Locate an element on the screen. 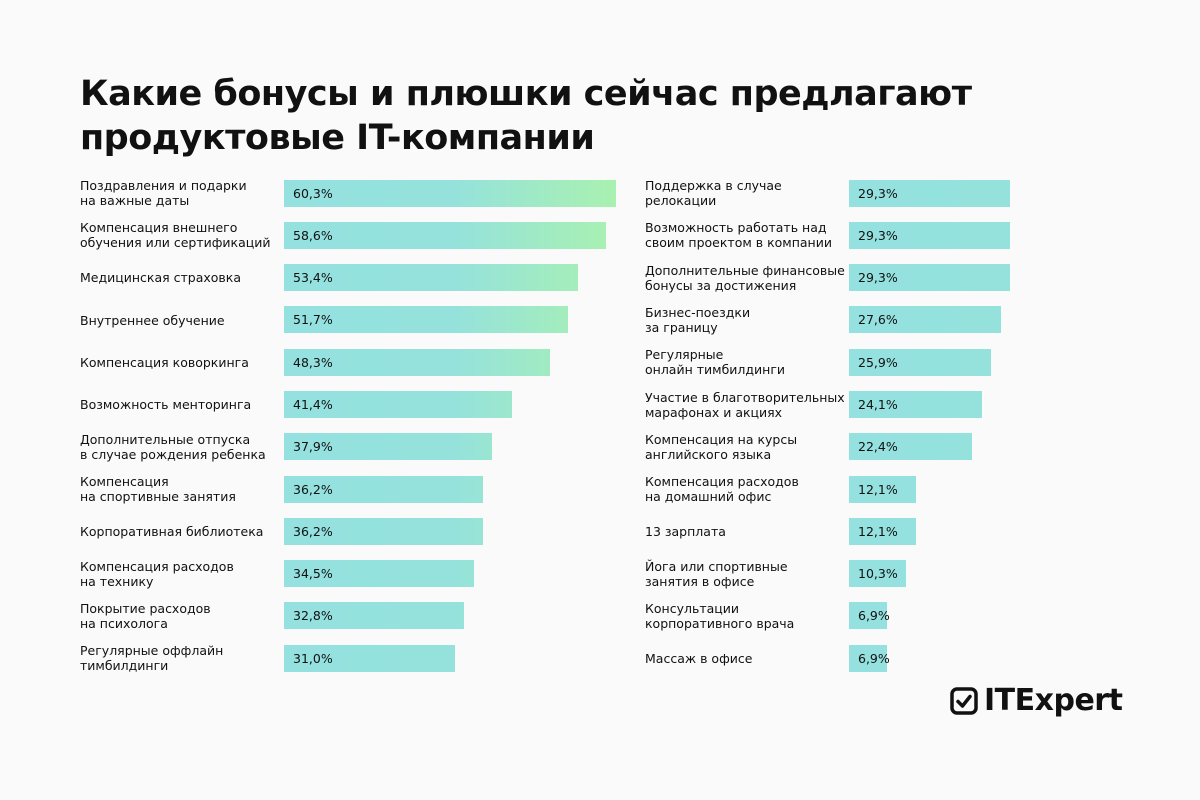  bar-label: Медицинская страховка is located at coordinates (160, 278).